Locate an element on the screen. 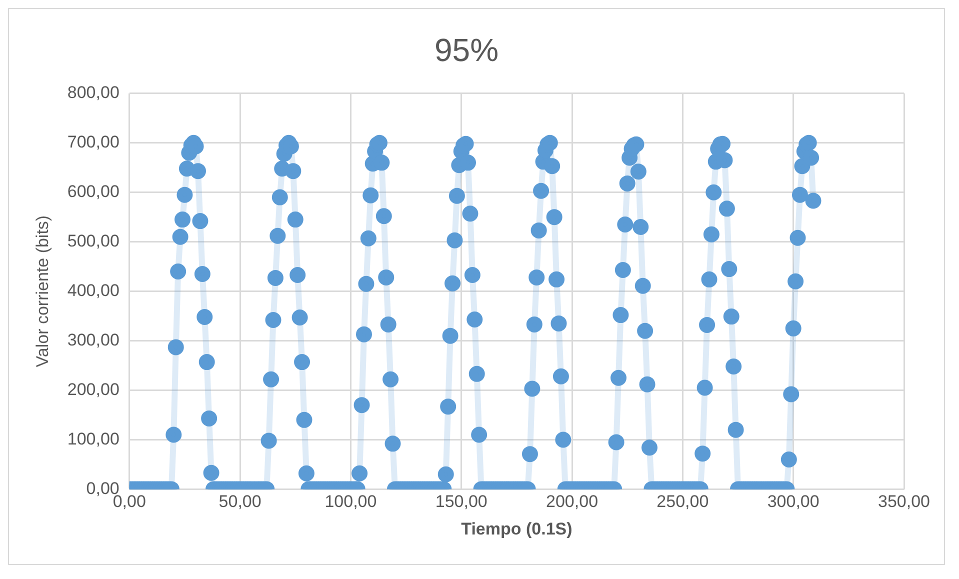  y-tick-label: 200,00 is located at coordinates (93, 389).